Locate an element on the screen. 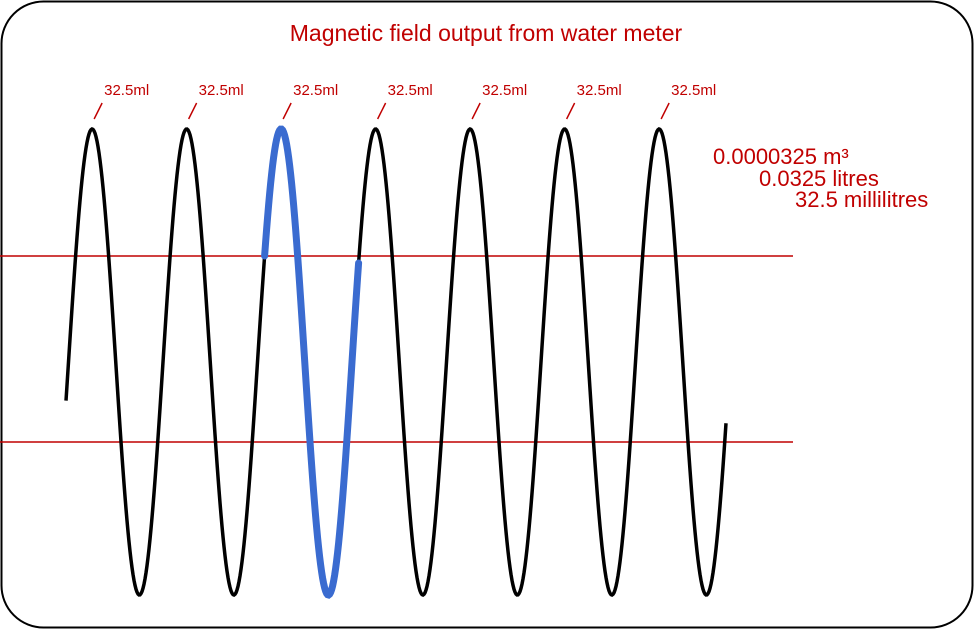 The height and width of the screenshot is (629, 974). title: Magnetic field output from water meter is located at coordinates (486, 33).